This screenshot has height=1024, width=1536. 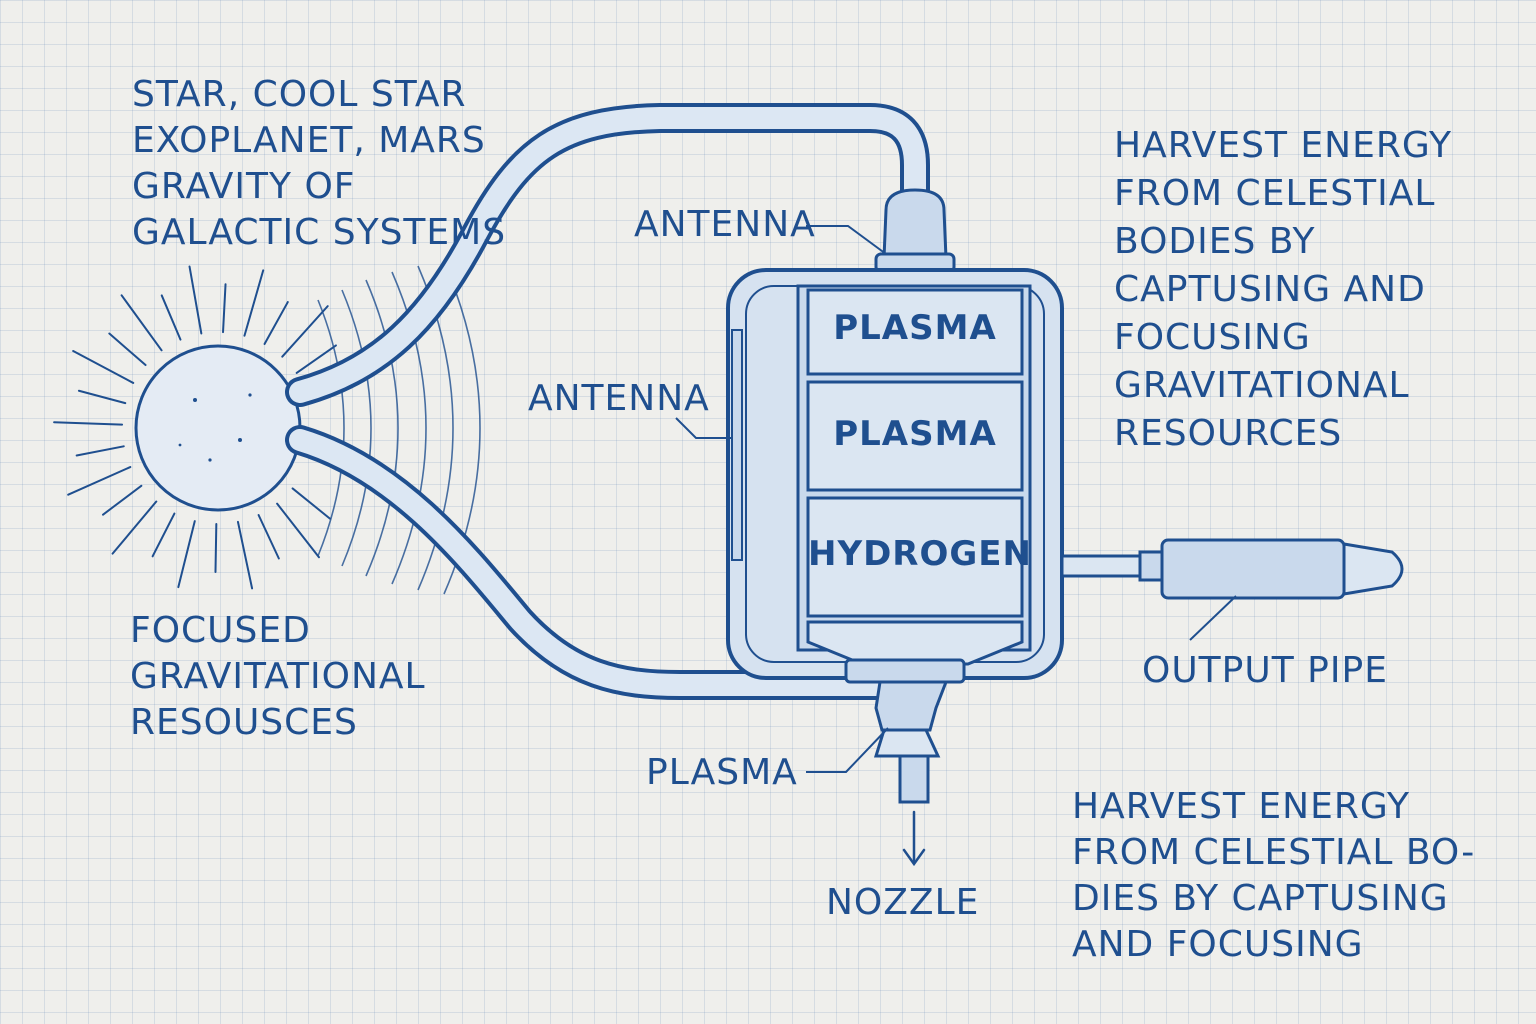 I want to click on description-line: AND FOCUSING, so click(x=1218, y=944).